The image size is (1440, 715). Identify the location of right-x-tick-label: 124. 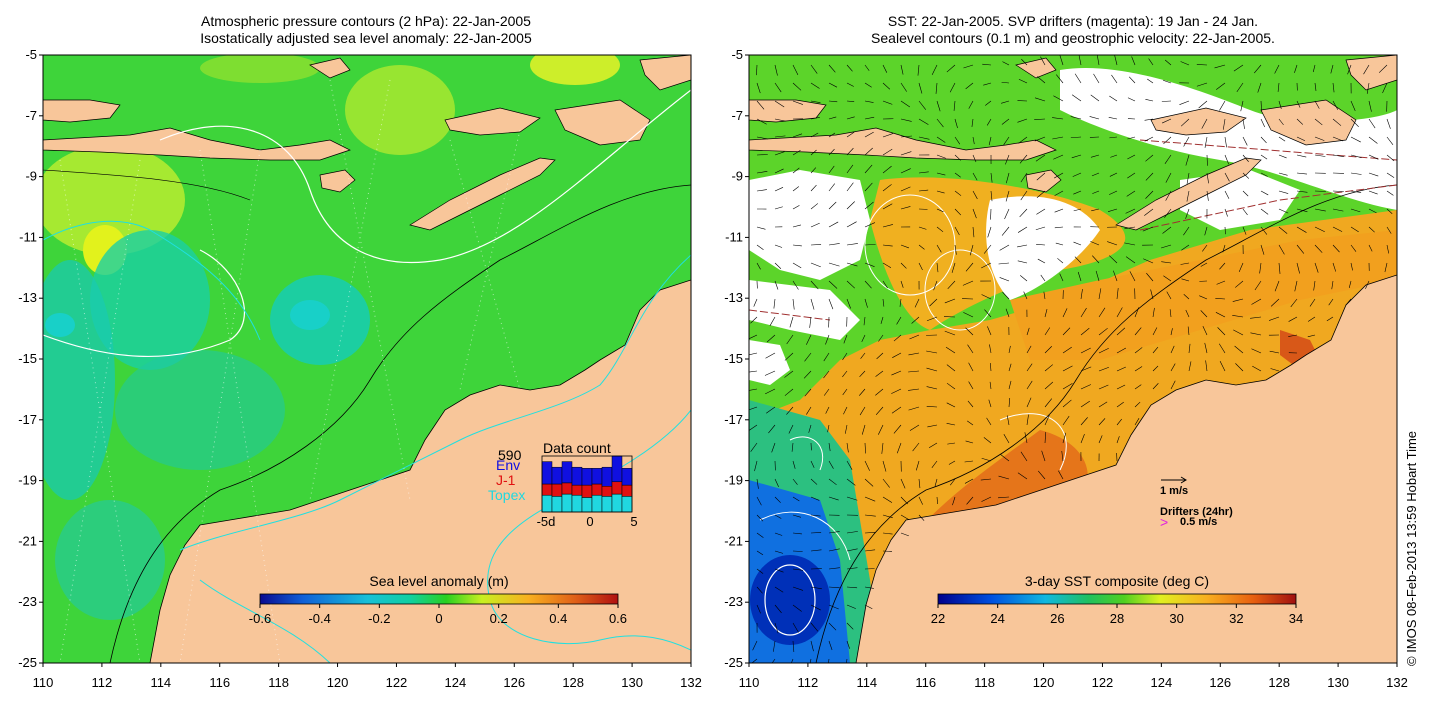
(1162, 682).